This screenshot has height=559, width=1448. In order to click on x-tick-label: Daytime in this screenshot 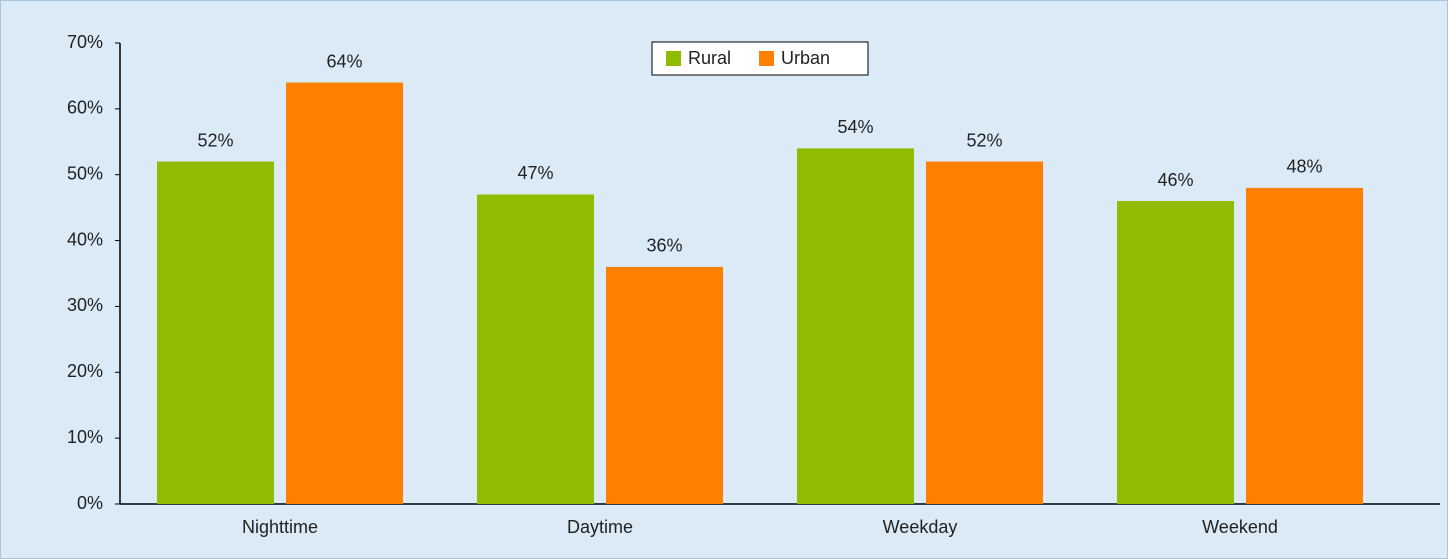, I will do `click(600, 527)`.